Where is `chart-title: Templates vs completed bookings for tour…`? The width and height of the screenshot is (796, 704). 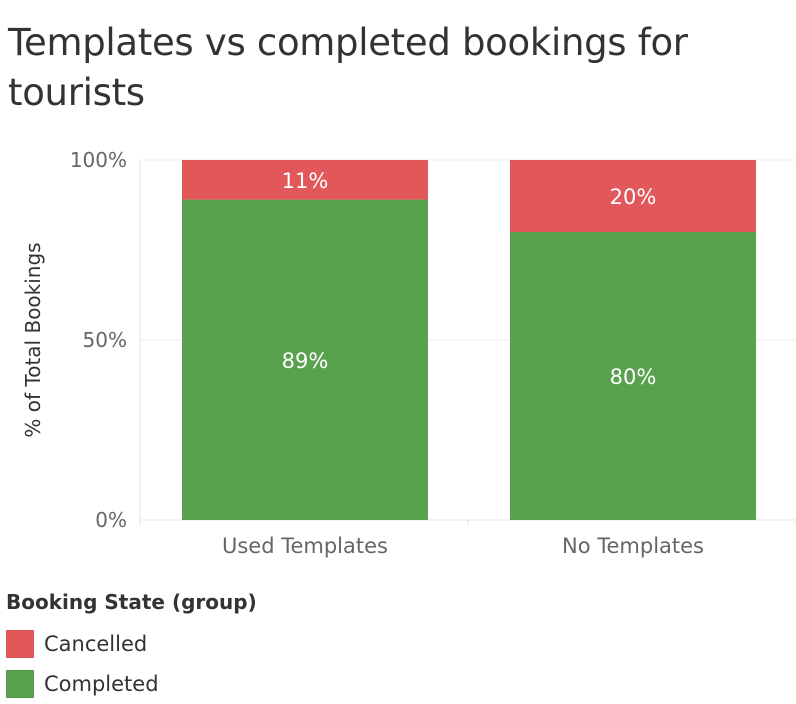 chart-title: Templates vs completed bookings for tour… is located at coordinates (348, 68).